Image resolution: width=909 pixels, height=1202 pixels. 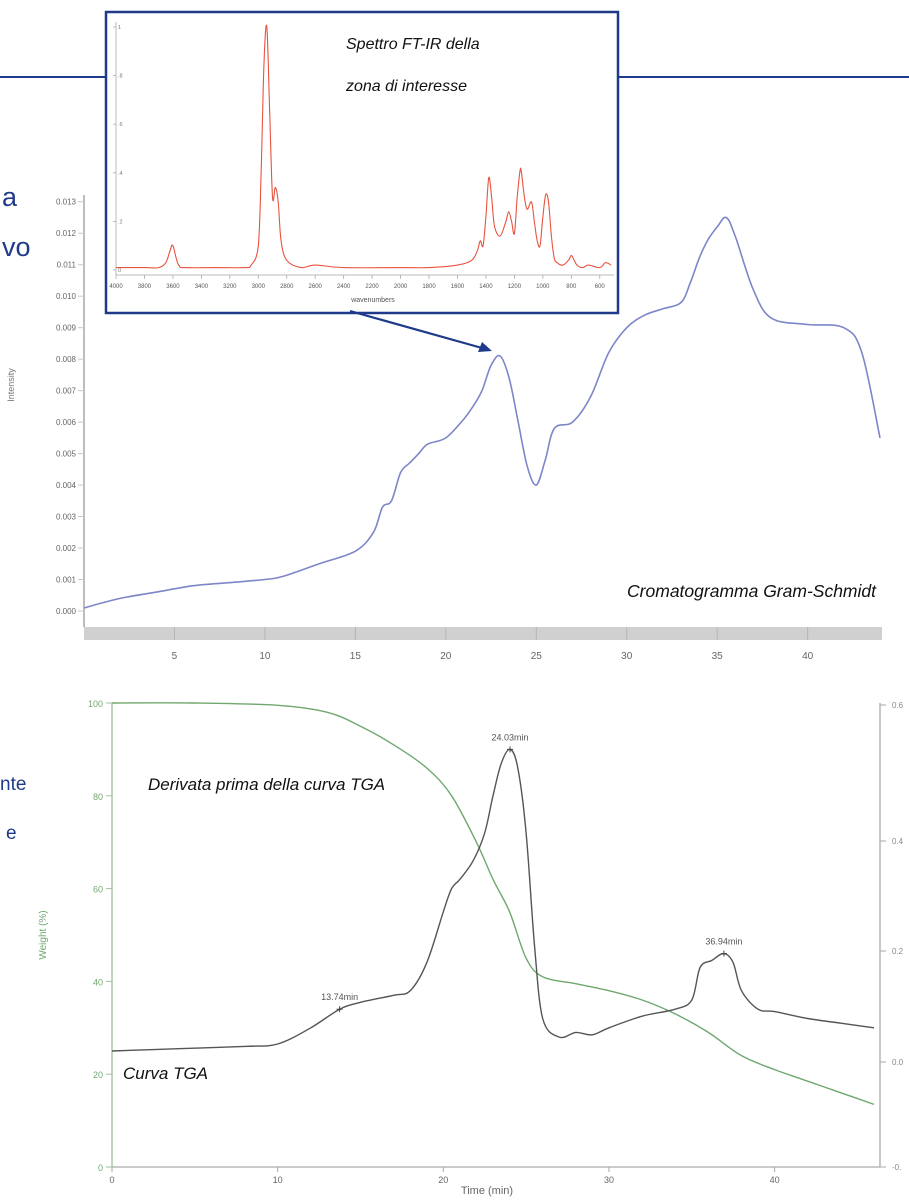 I want to click on tga-right-tick-label: 0.0, so click(x=898, y=1062).